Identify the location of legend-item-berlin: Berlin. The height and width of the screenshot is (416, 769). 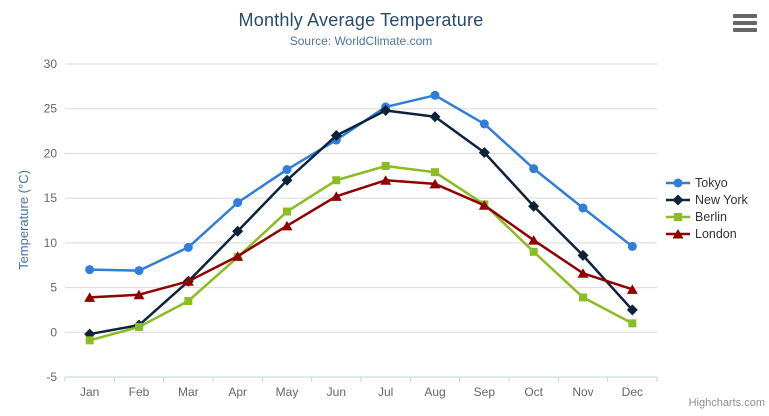
(707, 217).